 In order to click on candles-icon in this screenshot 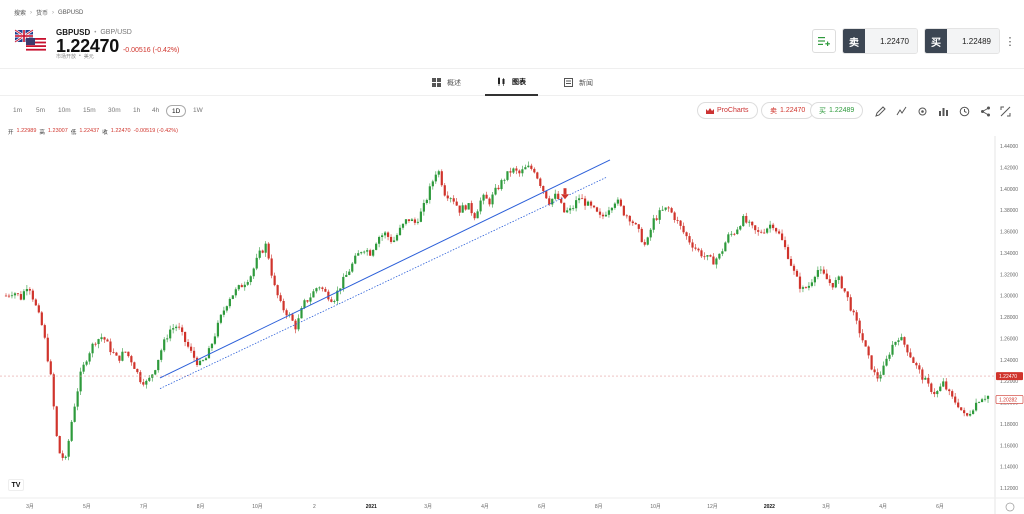, I will do `click(501, 81)`.